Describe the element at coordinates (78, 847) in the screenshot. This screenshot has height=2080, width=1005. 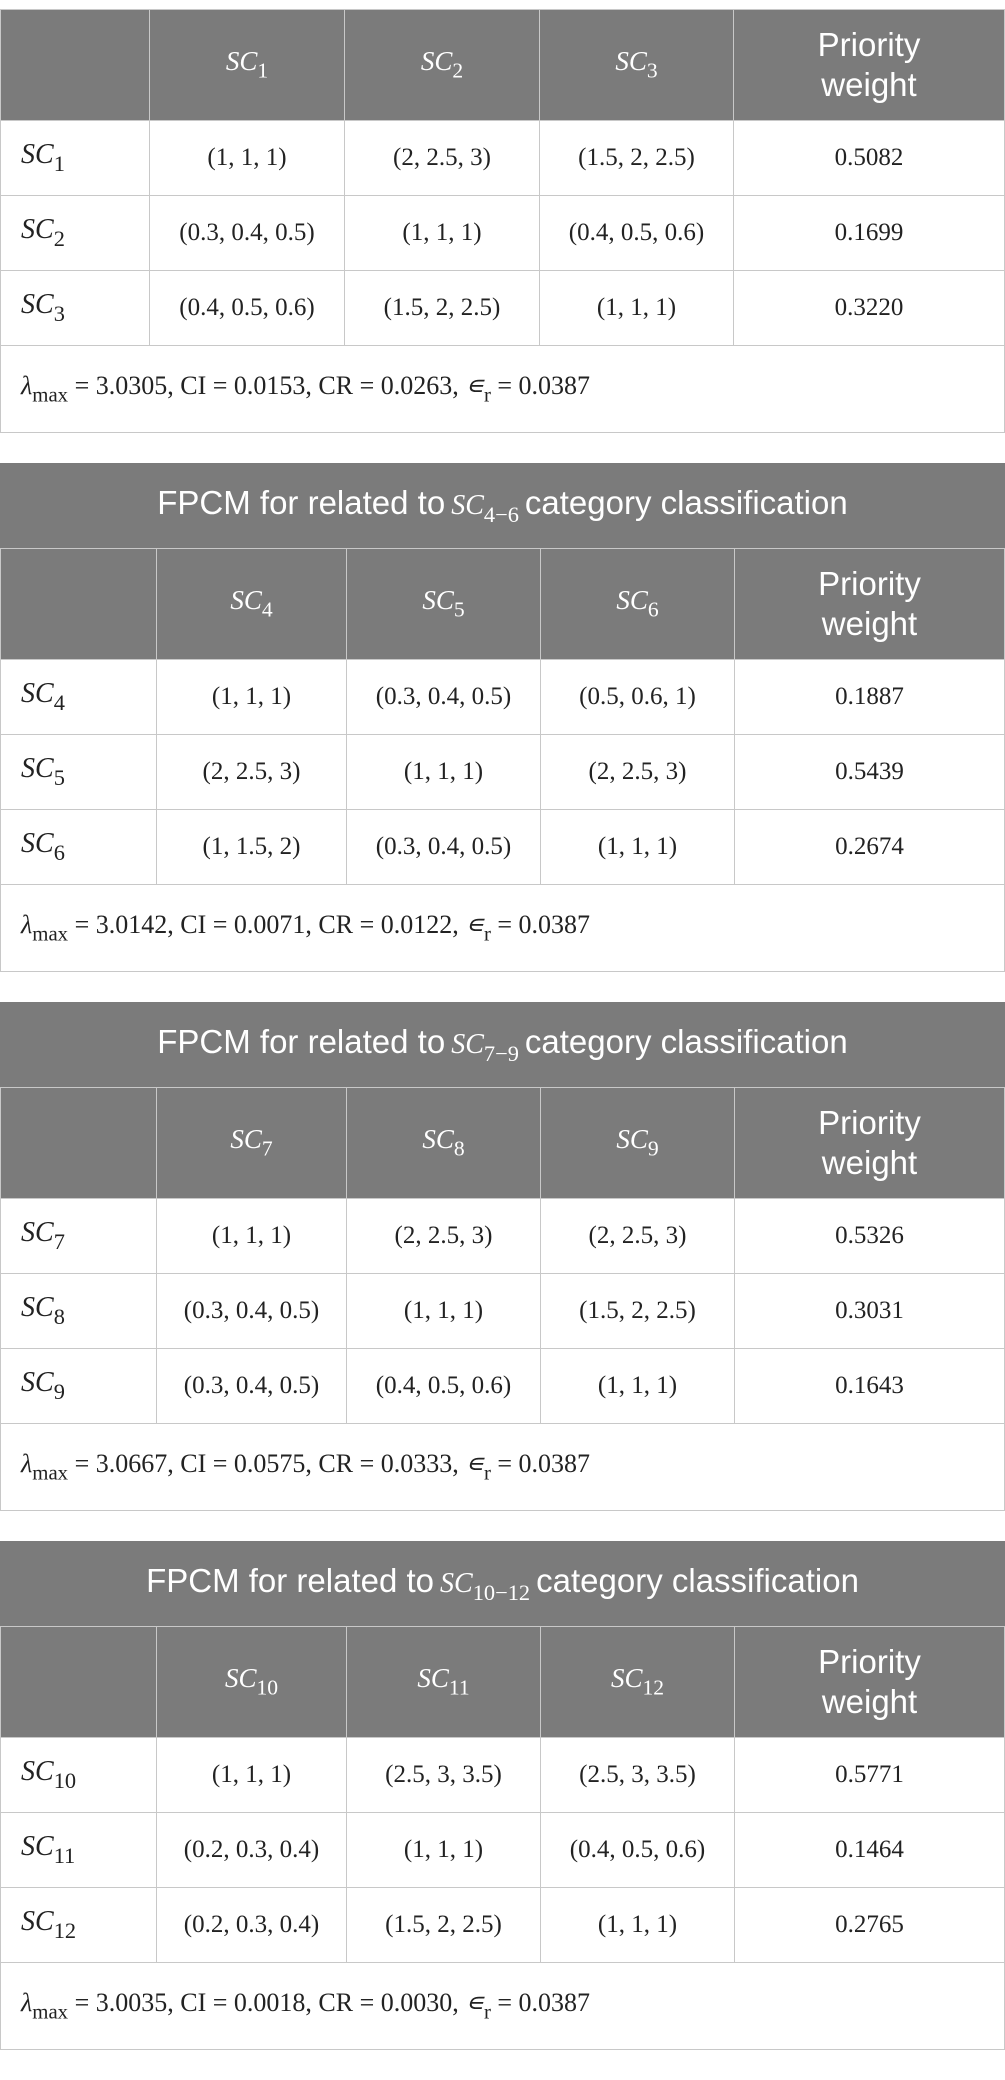
I see `row-label: SC6` at that location.